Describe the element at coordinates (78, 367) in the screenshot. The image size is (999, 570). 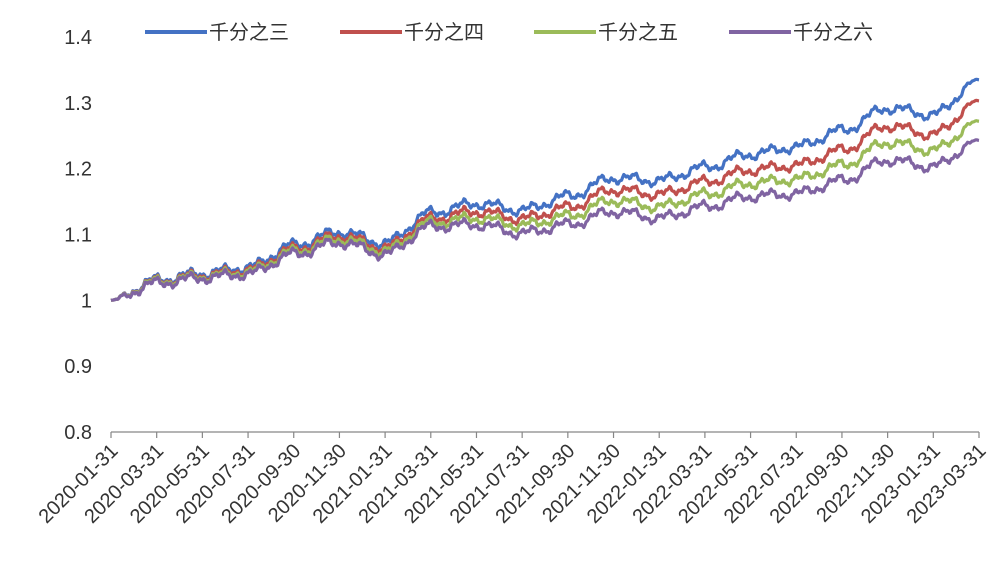
I see `y-tick-label: 0.9` at that location.